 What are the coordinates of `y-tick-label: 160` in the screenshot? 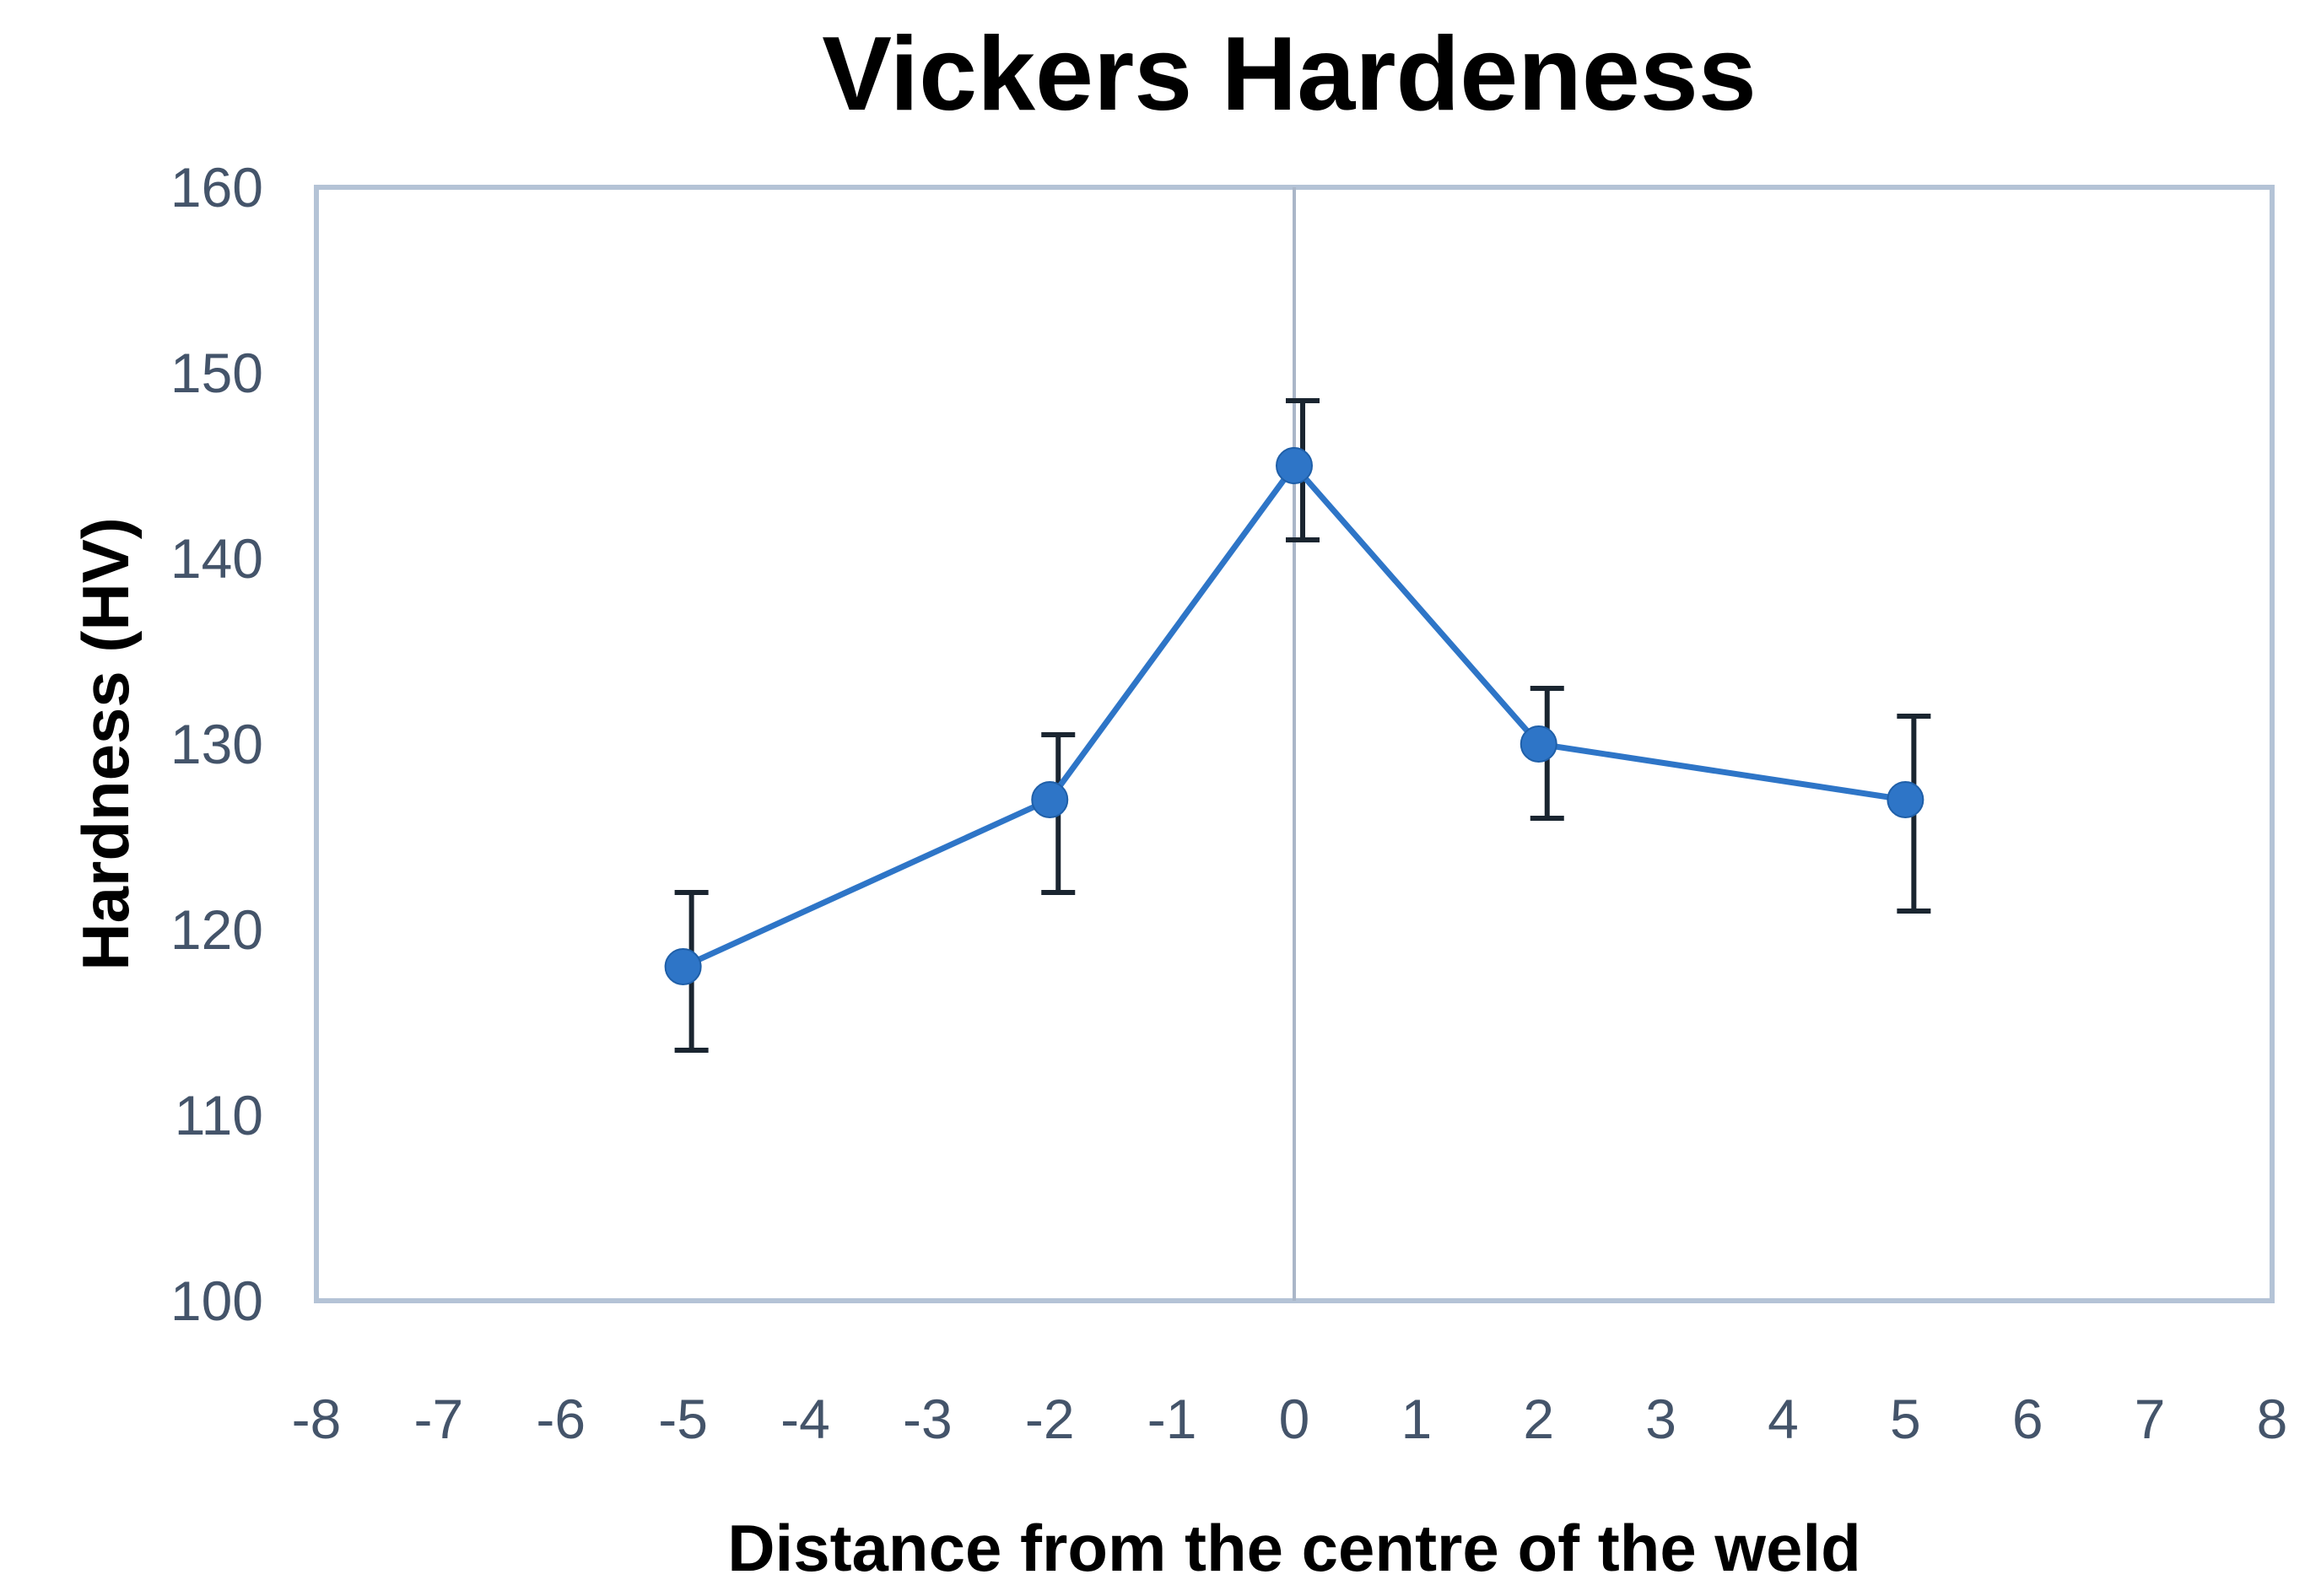 It's located at (216, 187).